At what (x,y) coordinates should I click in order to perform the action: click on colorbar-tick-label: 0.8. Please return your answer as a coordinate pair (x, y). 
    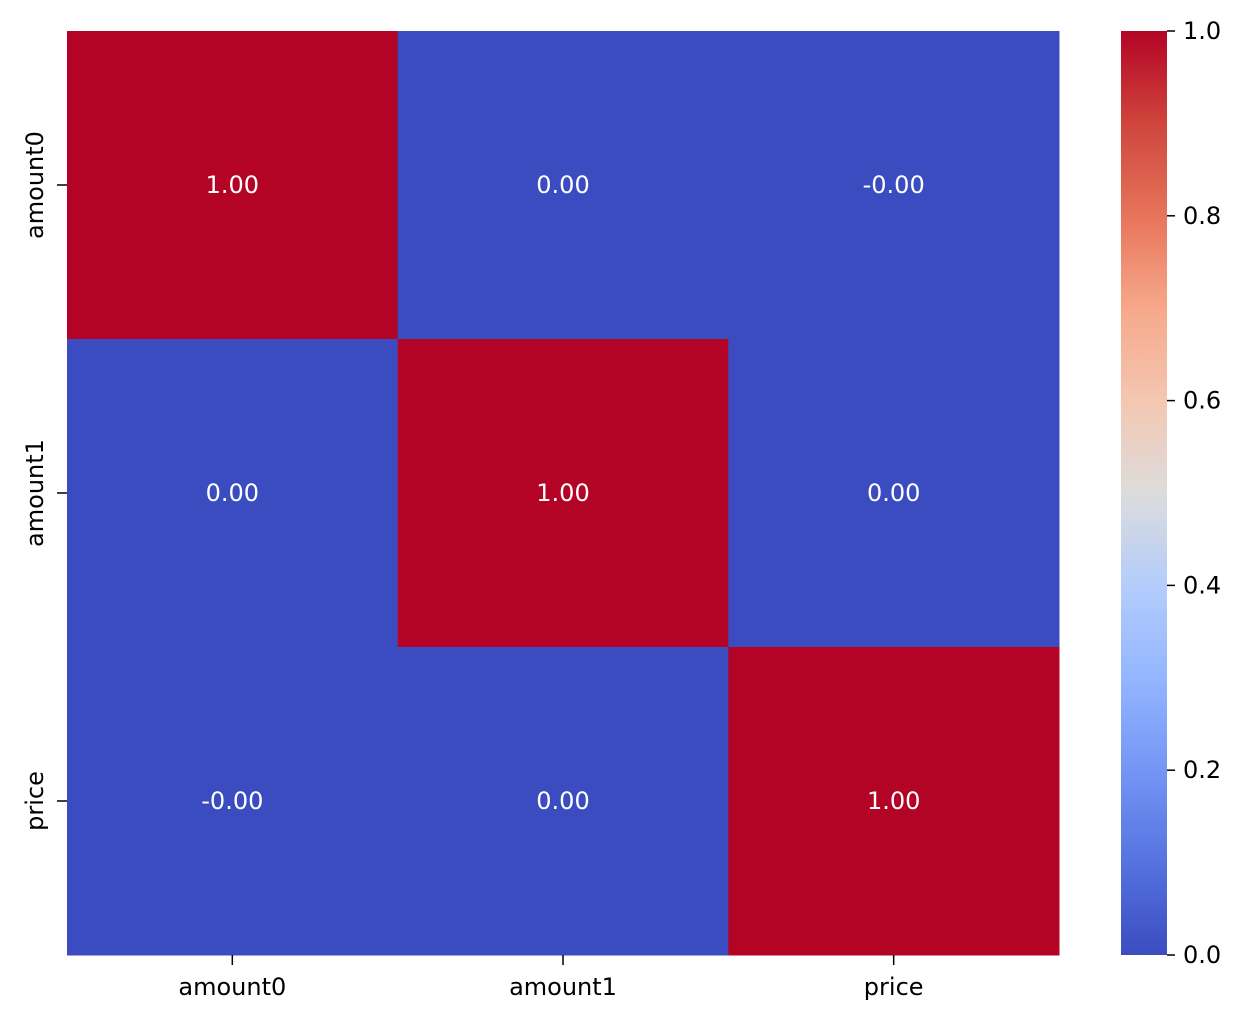
    Looking at the image, I should click on (1202, 216).